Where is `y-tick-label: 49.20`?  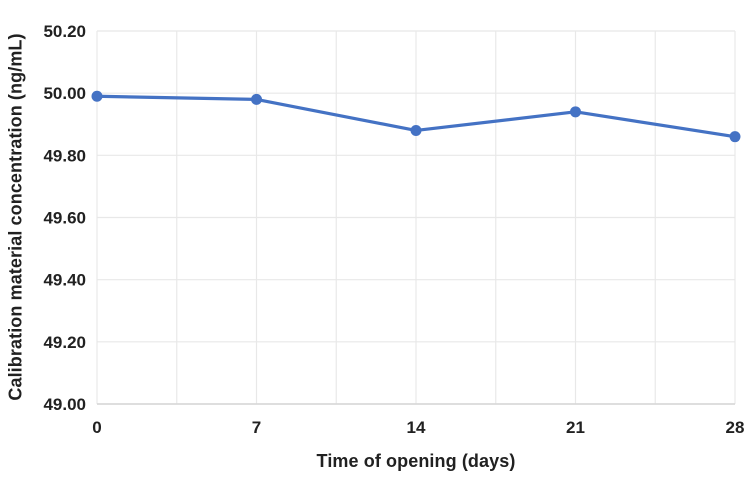
y-tick-label: 49.20 is located at coordinates (64, 342).